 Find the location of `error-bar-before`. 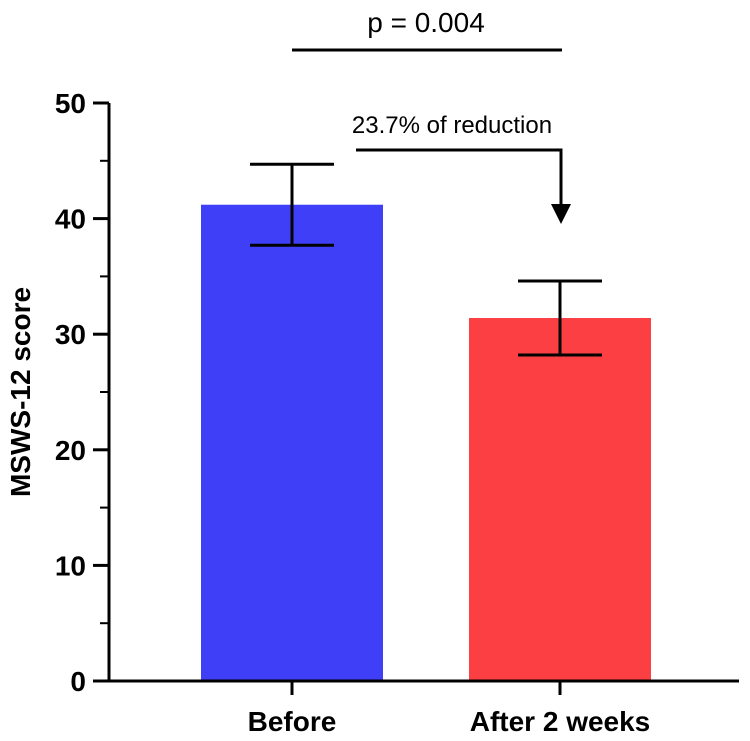

error-bar-before is located at coordinates (292, 204).